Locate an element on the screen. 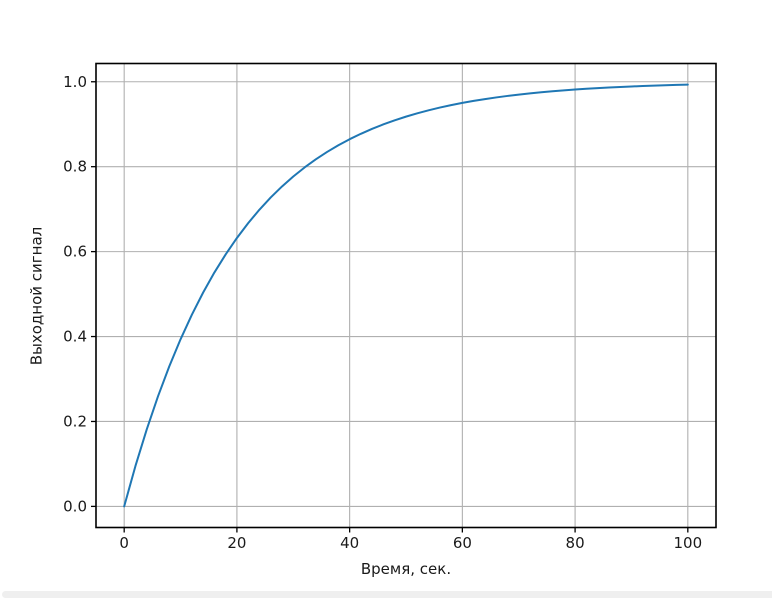 Image resolution: width=772 pixels, height=598 pixels. y-axis-label: Выходной сигнал is located at coordinates (36, 296).